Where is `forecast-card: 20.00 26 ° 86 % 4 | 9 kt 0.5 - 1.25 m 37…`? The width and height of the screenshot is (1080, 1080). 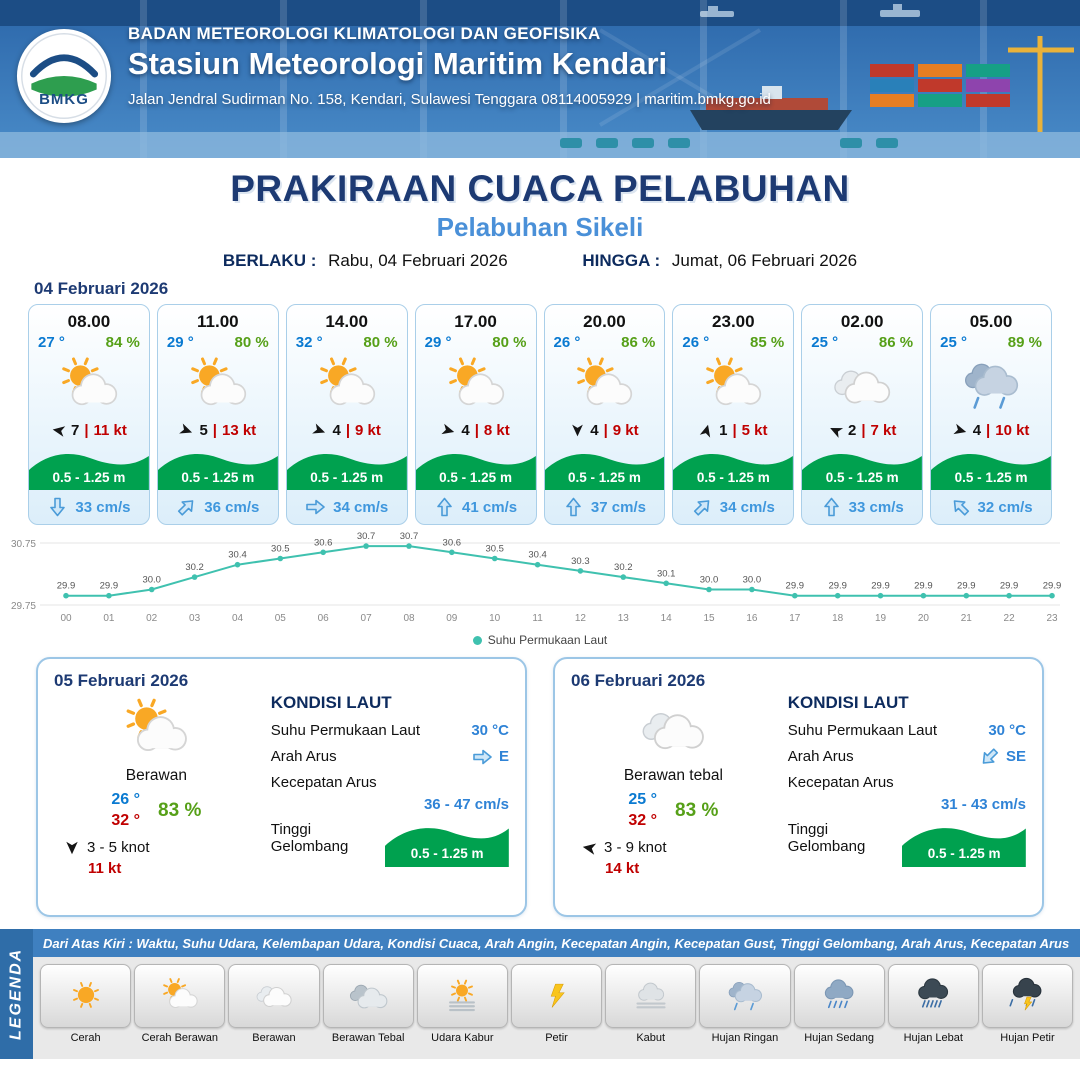
forecast-card: 20.00 26 ° 86 % 4 | 9 kt 0.5 - 1.25 m 37… is located at coordinates (604, 414).